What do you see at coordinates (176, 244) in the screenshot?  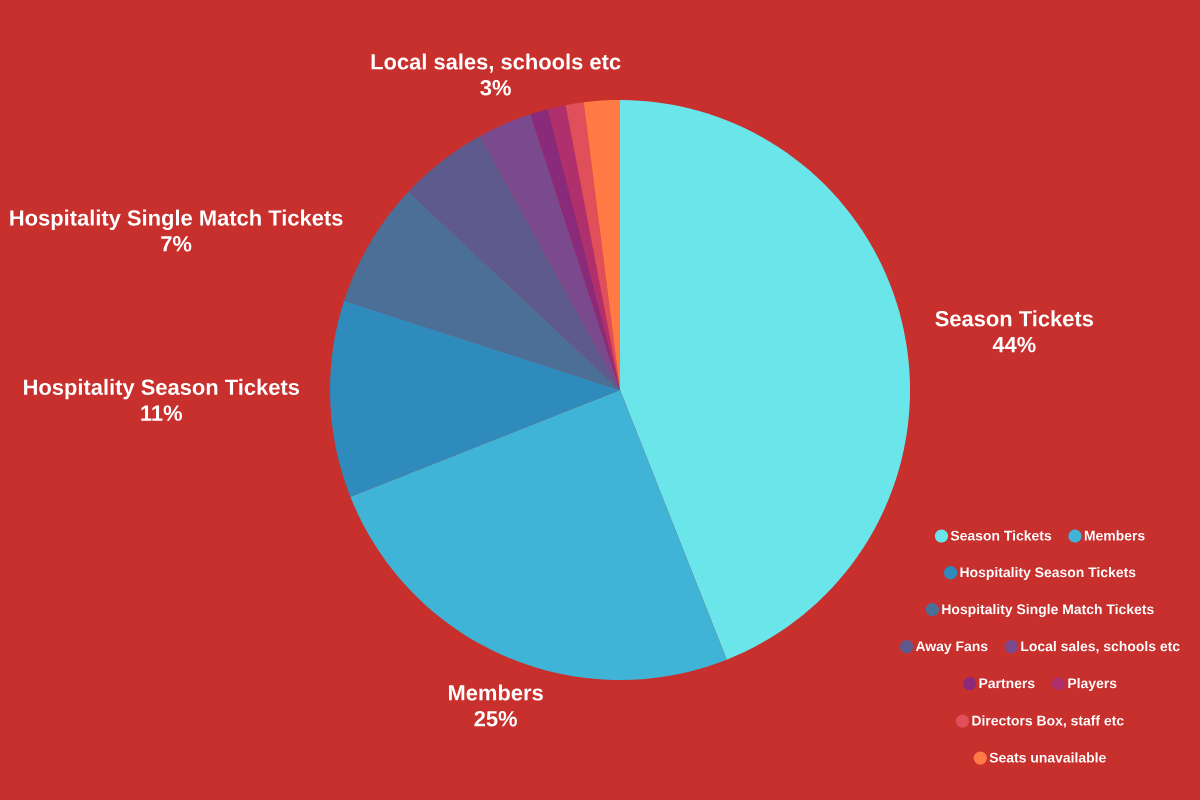 I see `data-label: 7%` at bounding box center [176, 244].